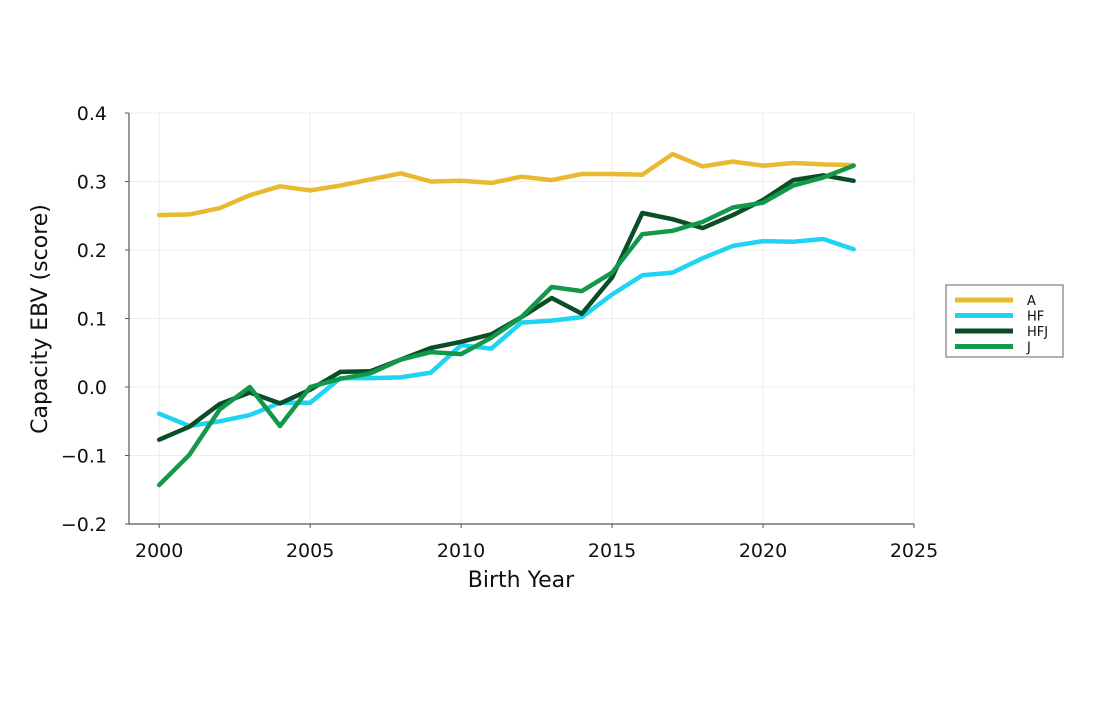 The width and height of the screenshot is (1100, 715). What do you see at coordinates (1031, 301) in the screenshot?
I see `legend-label-a: A` at bounding box center [1031, 301].